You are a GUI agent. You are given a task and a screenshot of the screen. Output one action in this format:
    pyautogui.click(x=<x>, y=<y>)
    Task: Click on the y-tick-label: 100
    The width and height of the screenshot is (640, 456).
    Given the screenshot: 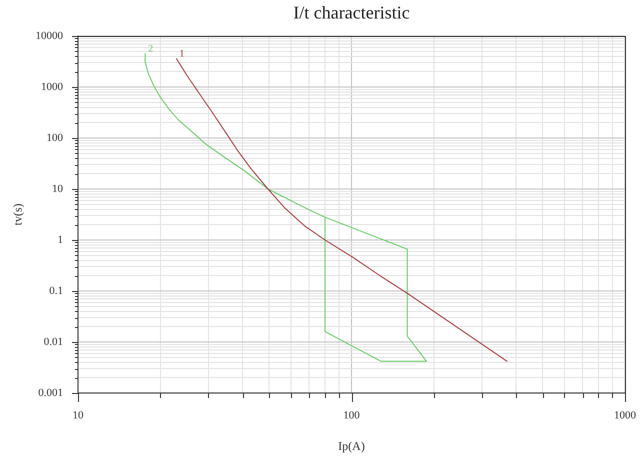 What is the action you would take?
    pyautogui.click(x=55, y=138)
    